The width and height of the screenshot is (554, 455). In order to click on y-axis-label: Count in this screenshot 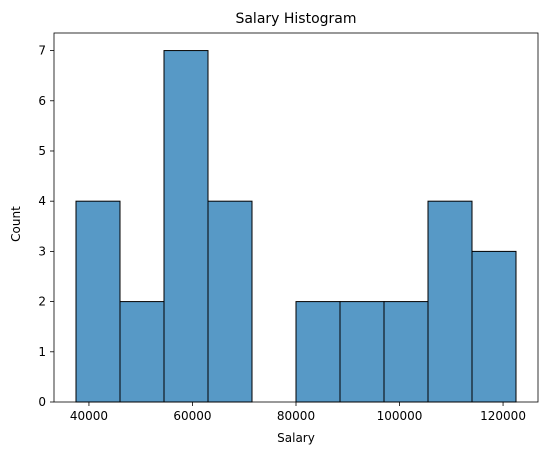, I will do `click(16, 224)`.